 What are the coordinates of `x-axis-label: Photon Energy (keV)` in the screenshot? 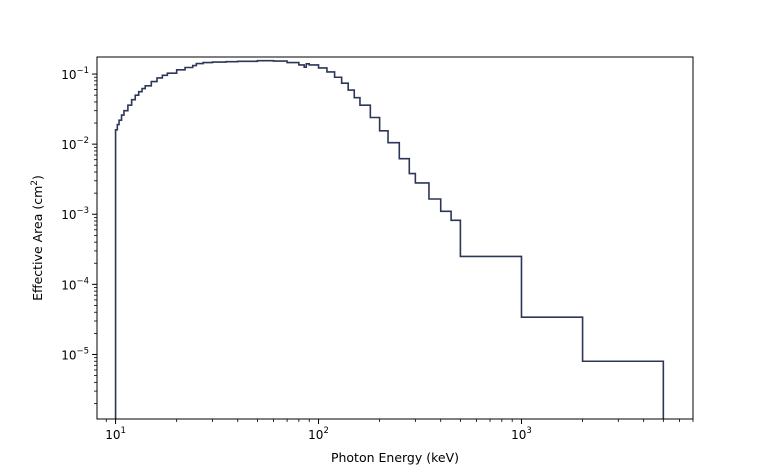 It's located at (395, 457).